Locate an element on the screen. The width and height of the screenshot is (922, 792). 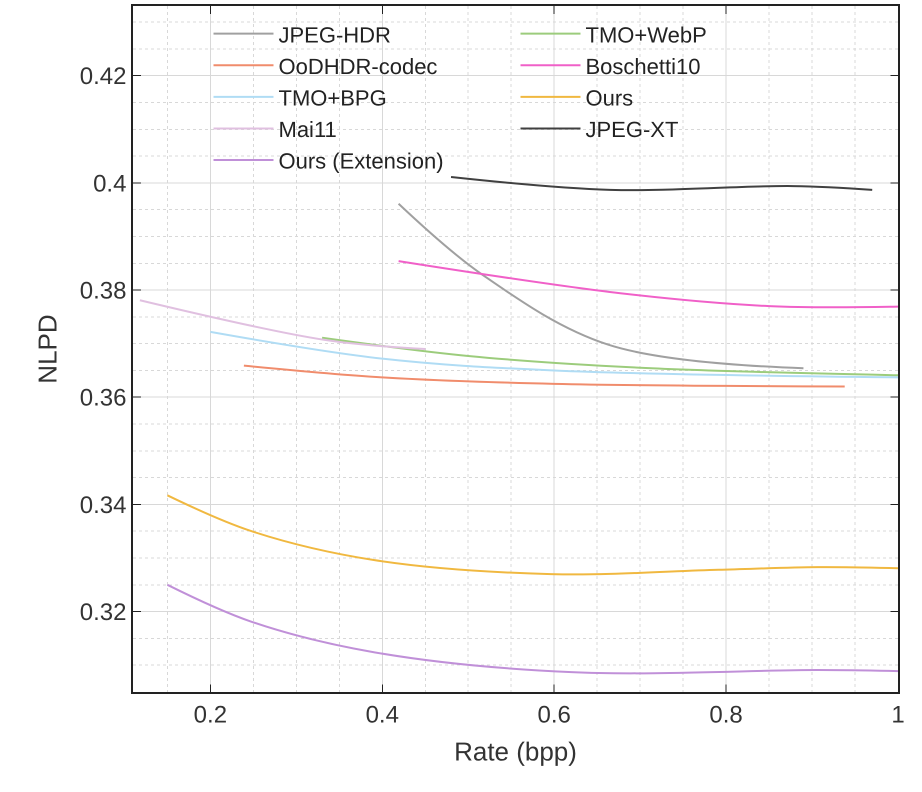
y-tick-label: 0.38 is located at coordinates (103, 290).